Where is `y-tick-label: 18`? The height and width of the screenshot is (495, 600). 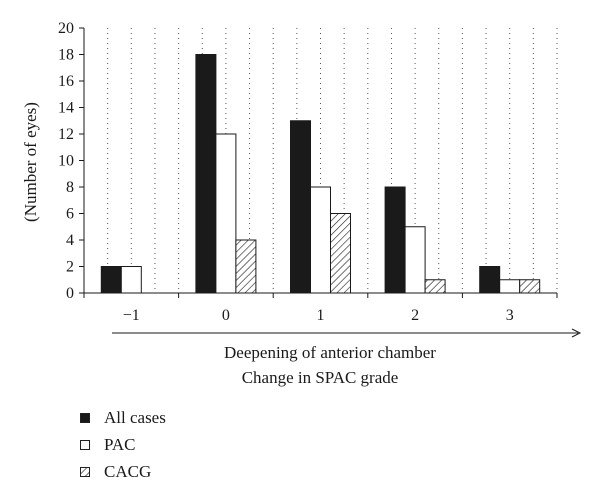 y-tick-label: 18 is located at coordinates (66, 55).